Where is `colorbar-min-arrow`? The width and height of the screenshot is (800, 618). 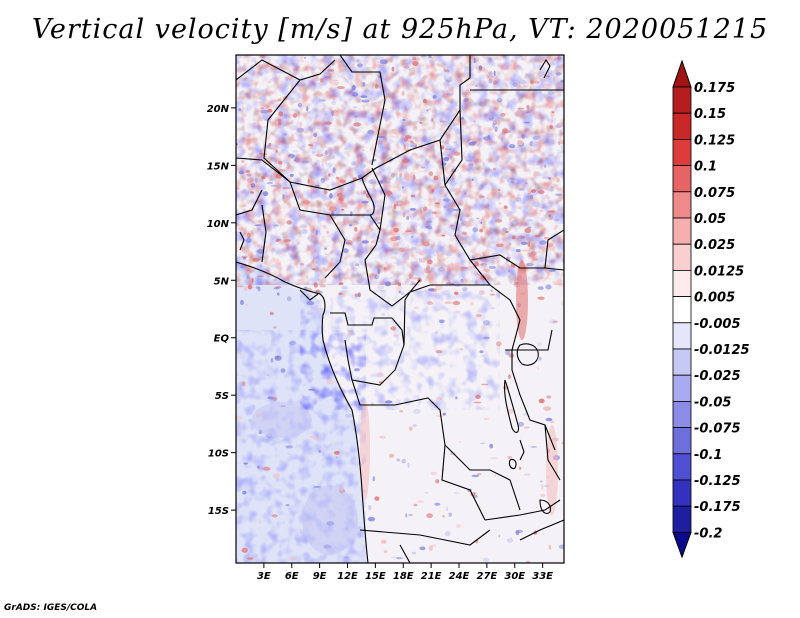
colorbar-min-arrow is located at coordinates (682, 545).